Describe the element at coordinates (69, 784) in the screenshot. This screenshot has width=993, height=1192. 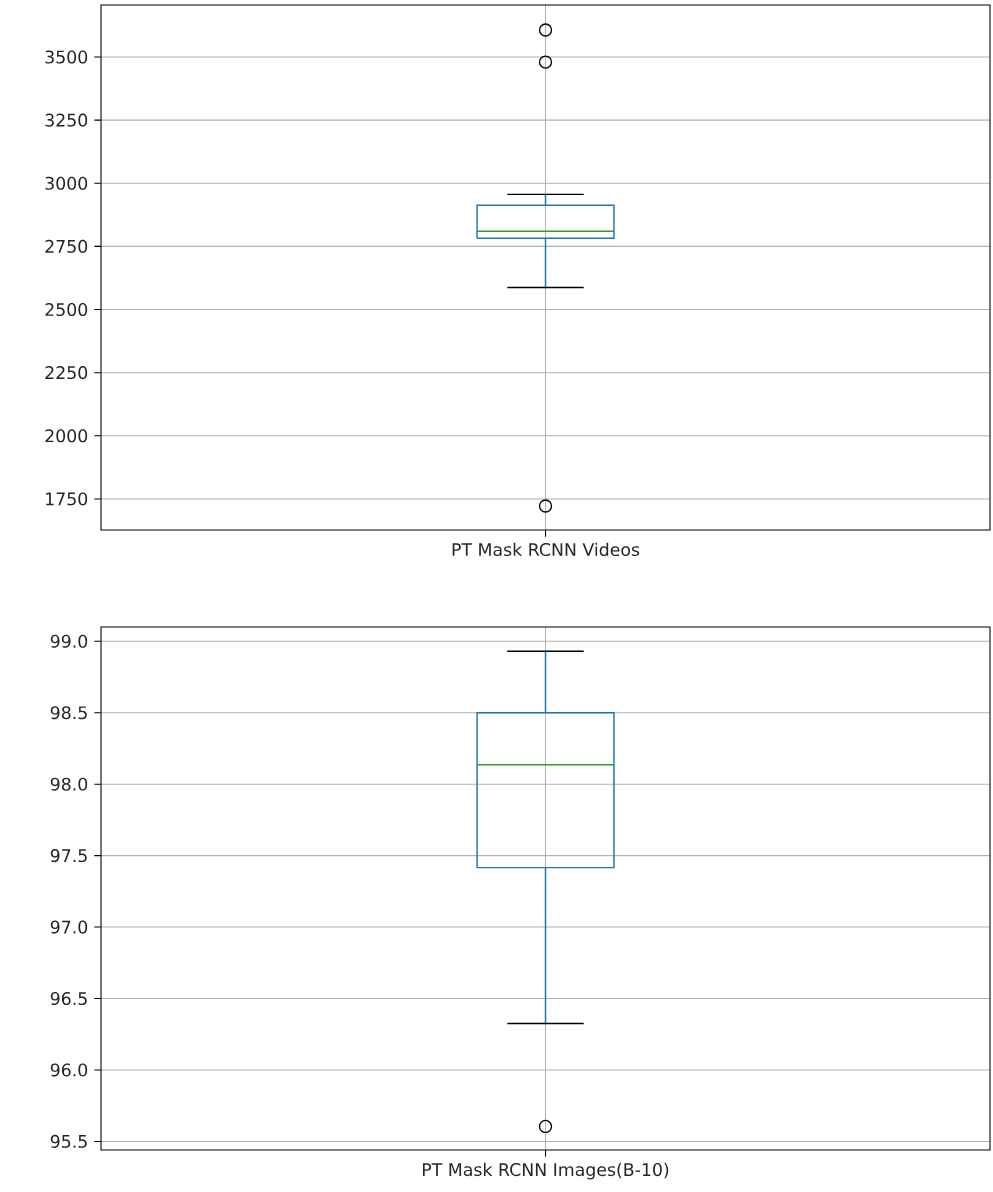
I see `y-tick-label: 98.0` at that location.